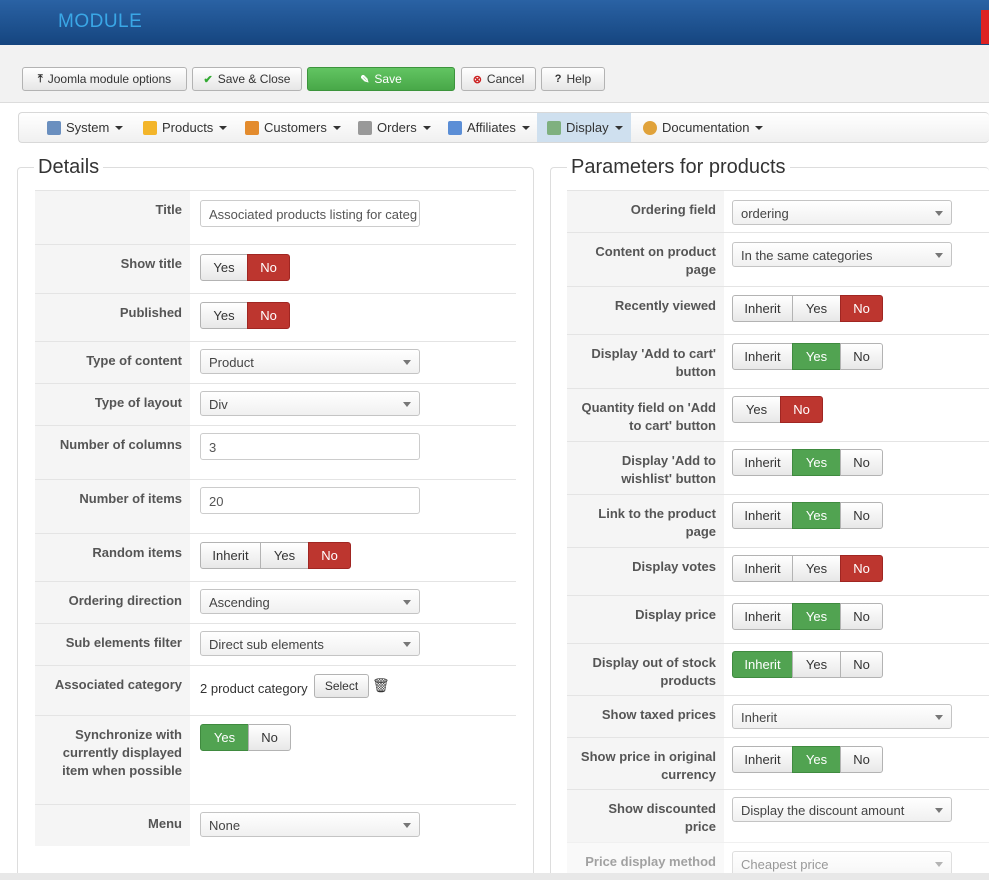 Image resolution: width=989 pixels, height=880 pixels. What do you see at coordinates (645, 211) in the screenshot?
I see `field-label: Ordering field` at bounding box center [645, 211].